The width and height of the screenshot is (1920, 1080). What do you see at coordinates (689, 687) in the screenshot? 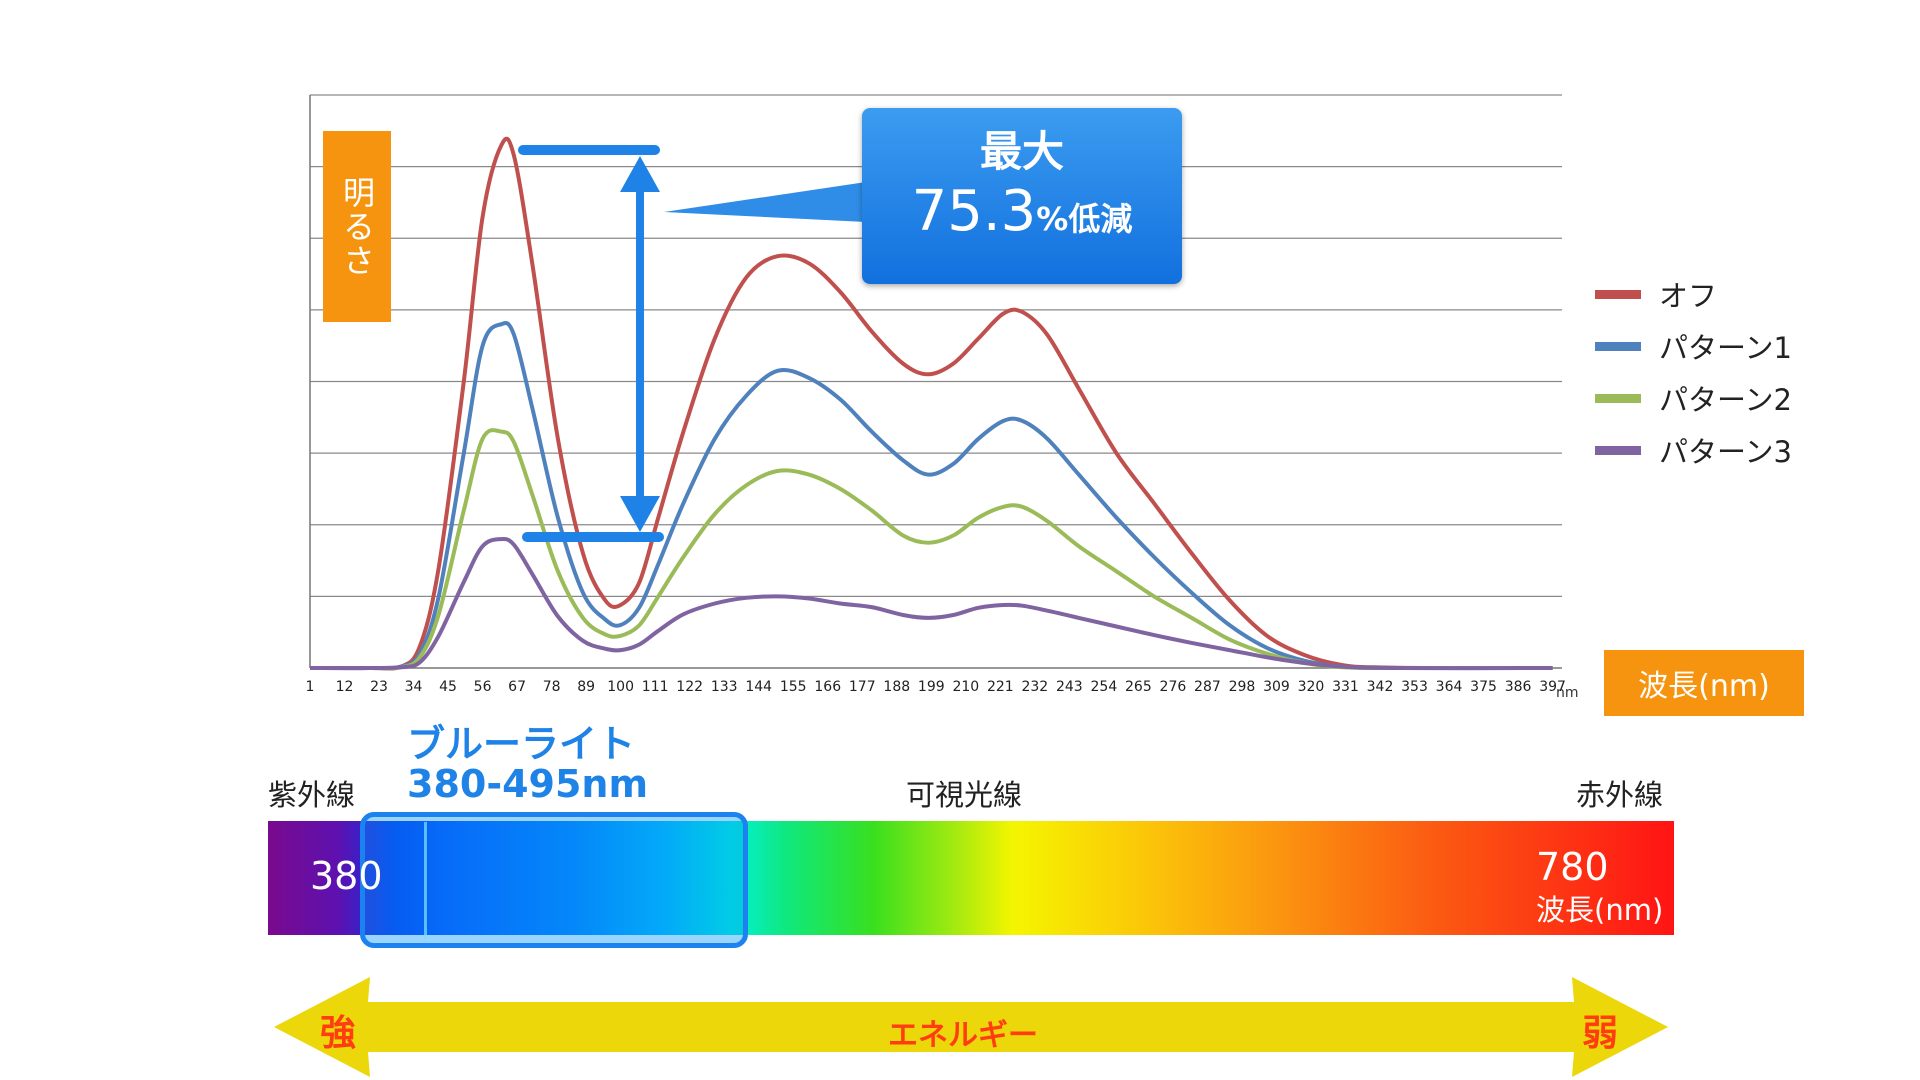
I see `x-tick-label: 122` at bounding box center [689, 687].